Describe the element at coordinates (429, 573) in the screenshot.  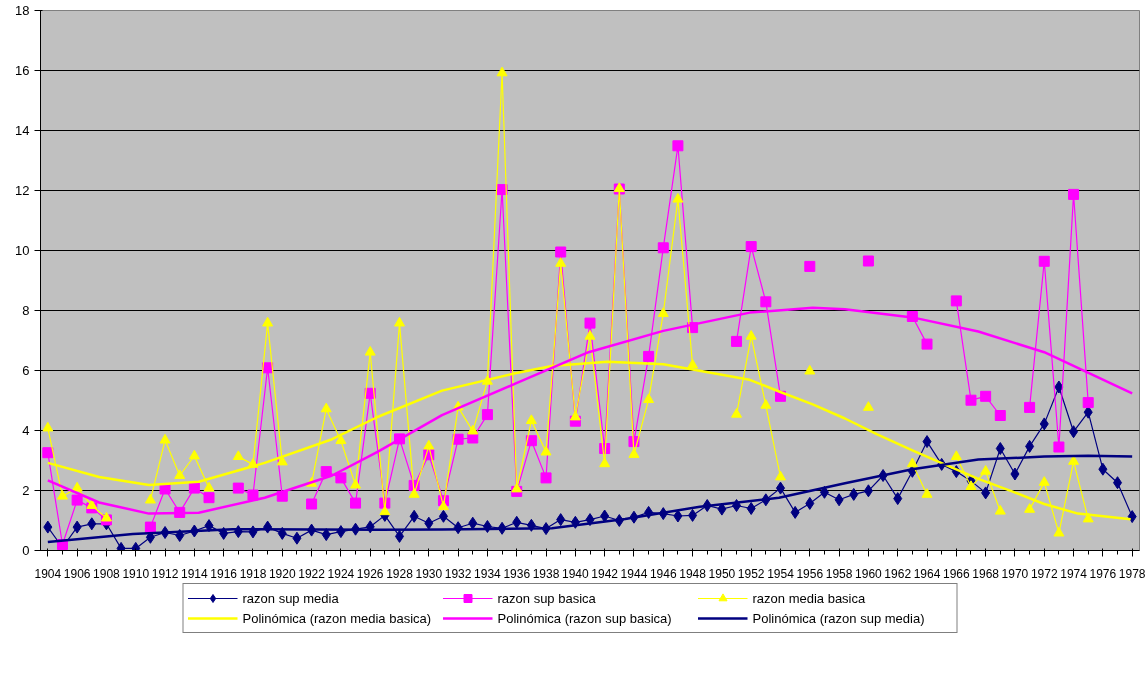
I see `x-tick-label: 1930` at that location.